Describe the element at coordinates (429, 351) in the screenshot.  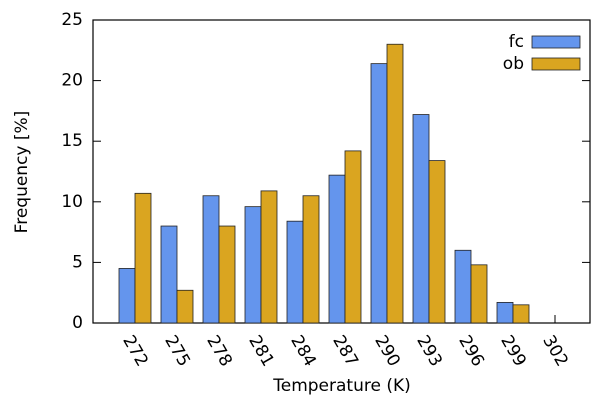
I see `x-tick-label: 293` at that location.